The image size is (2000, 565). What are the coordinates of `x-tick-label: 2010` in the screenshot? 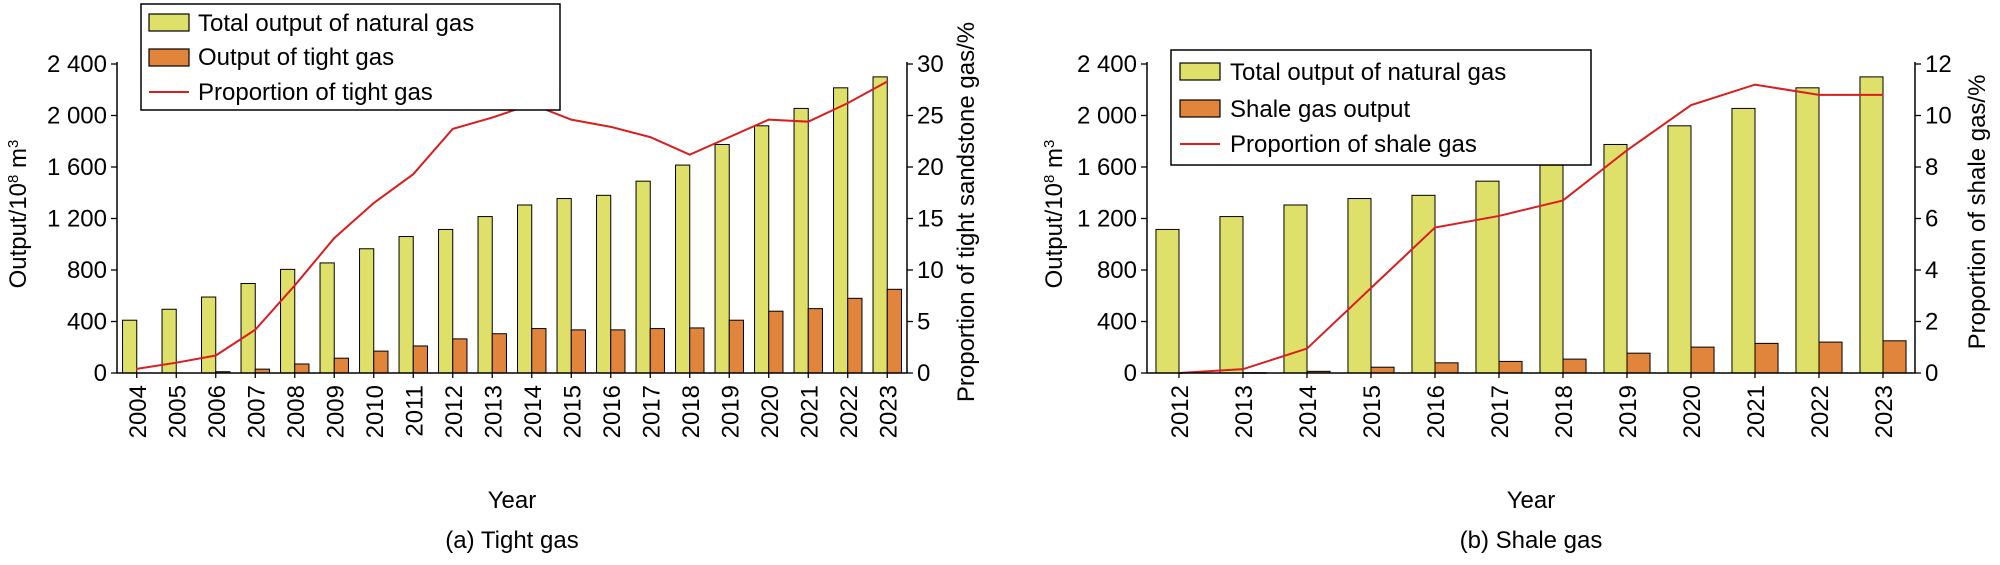 It's located at (375, 411).